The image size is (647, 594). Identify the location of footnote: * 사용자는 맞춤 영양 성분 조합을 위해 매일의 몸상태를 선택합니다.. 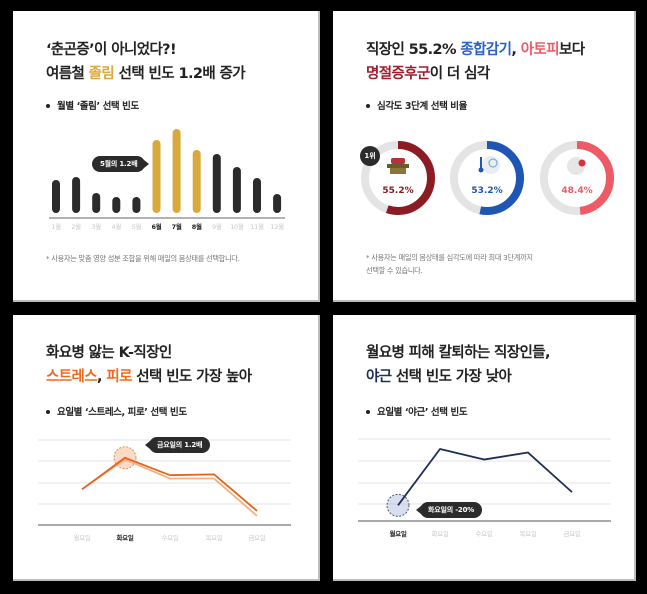
(143, 258).